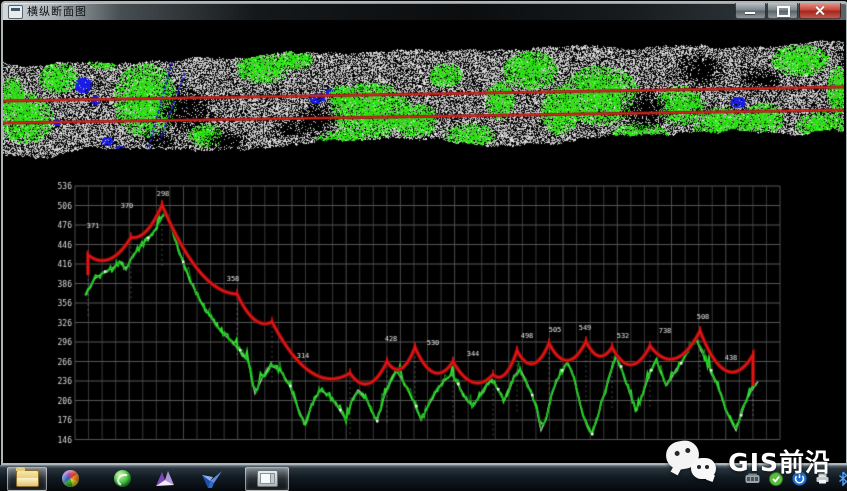  I want to click on minimize-button, so click(750, 11).